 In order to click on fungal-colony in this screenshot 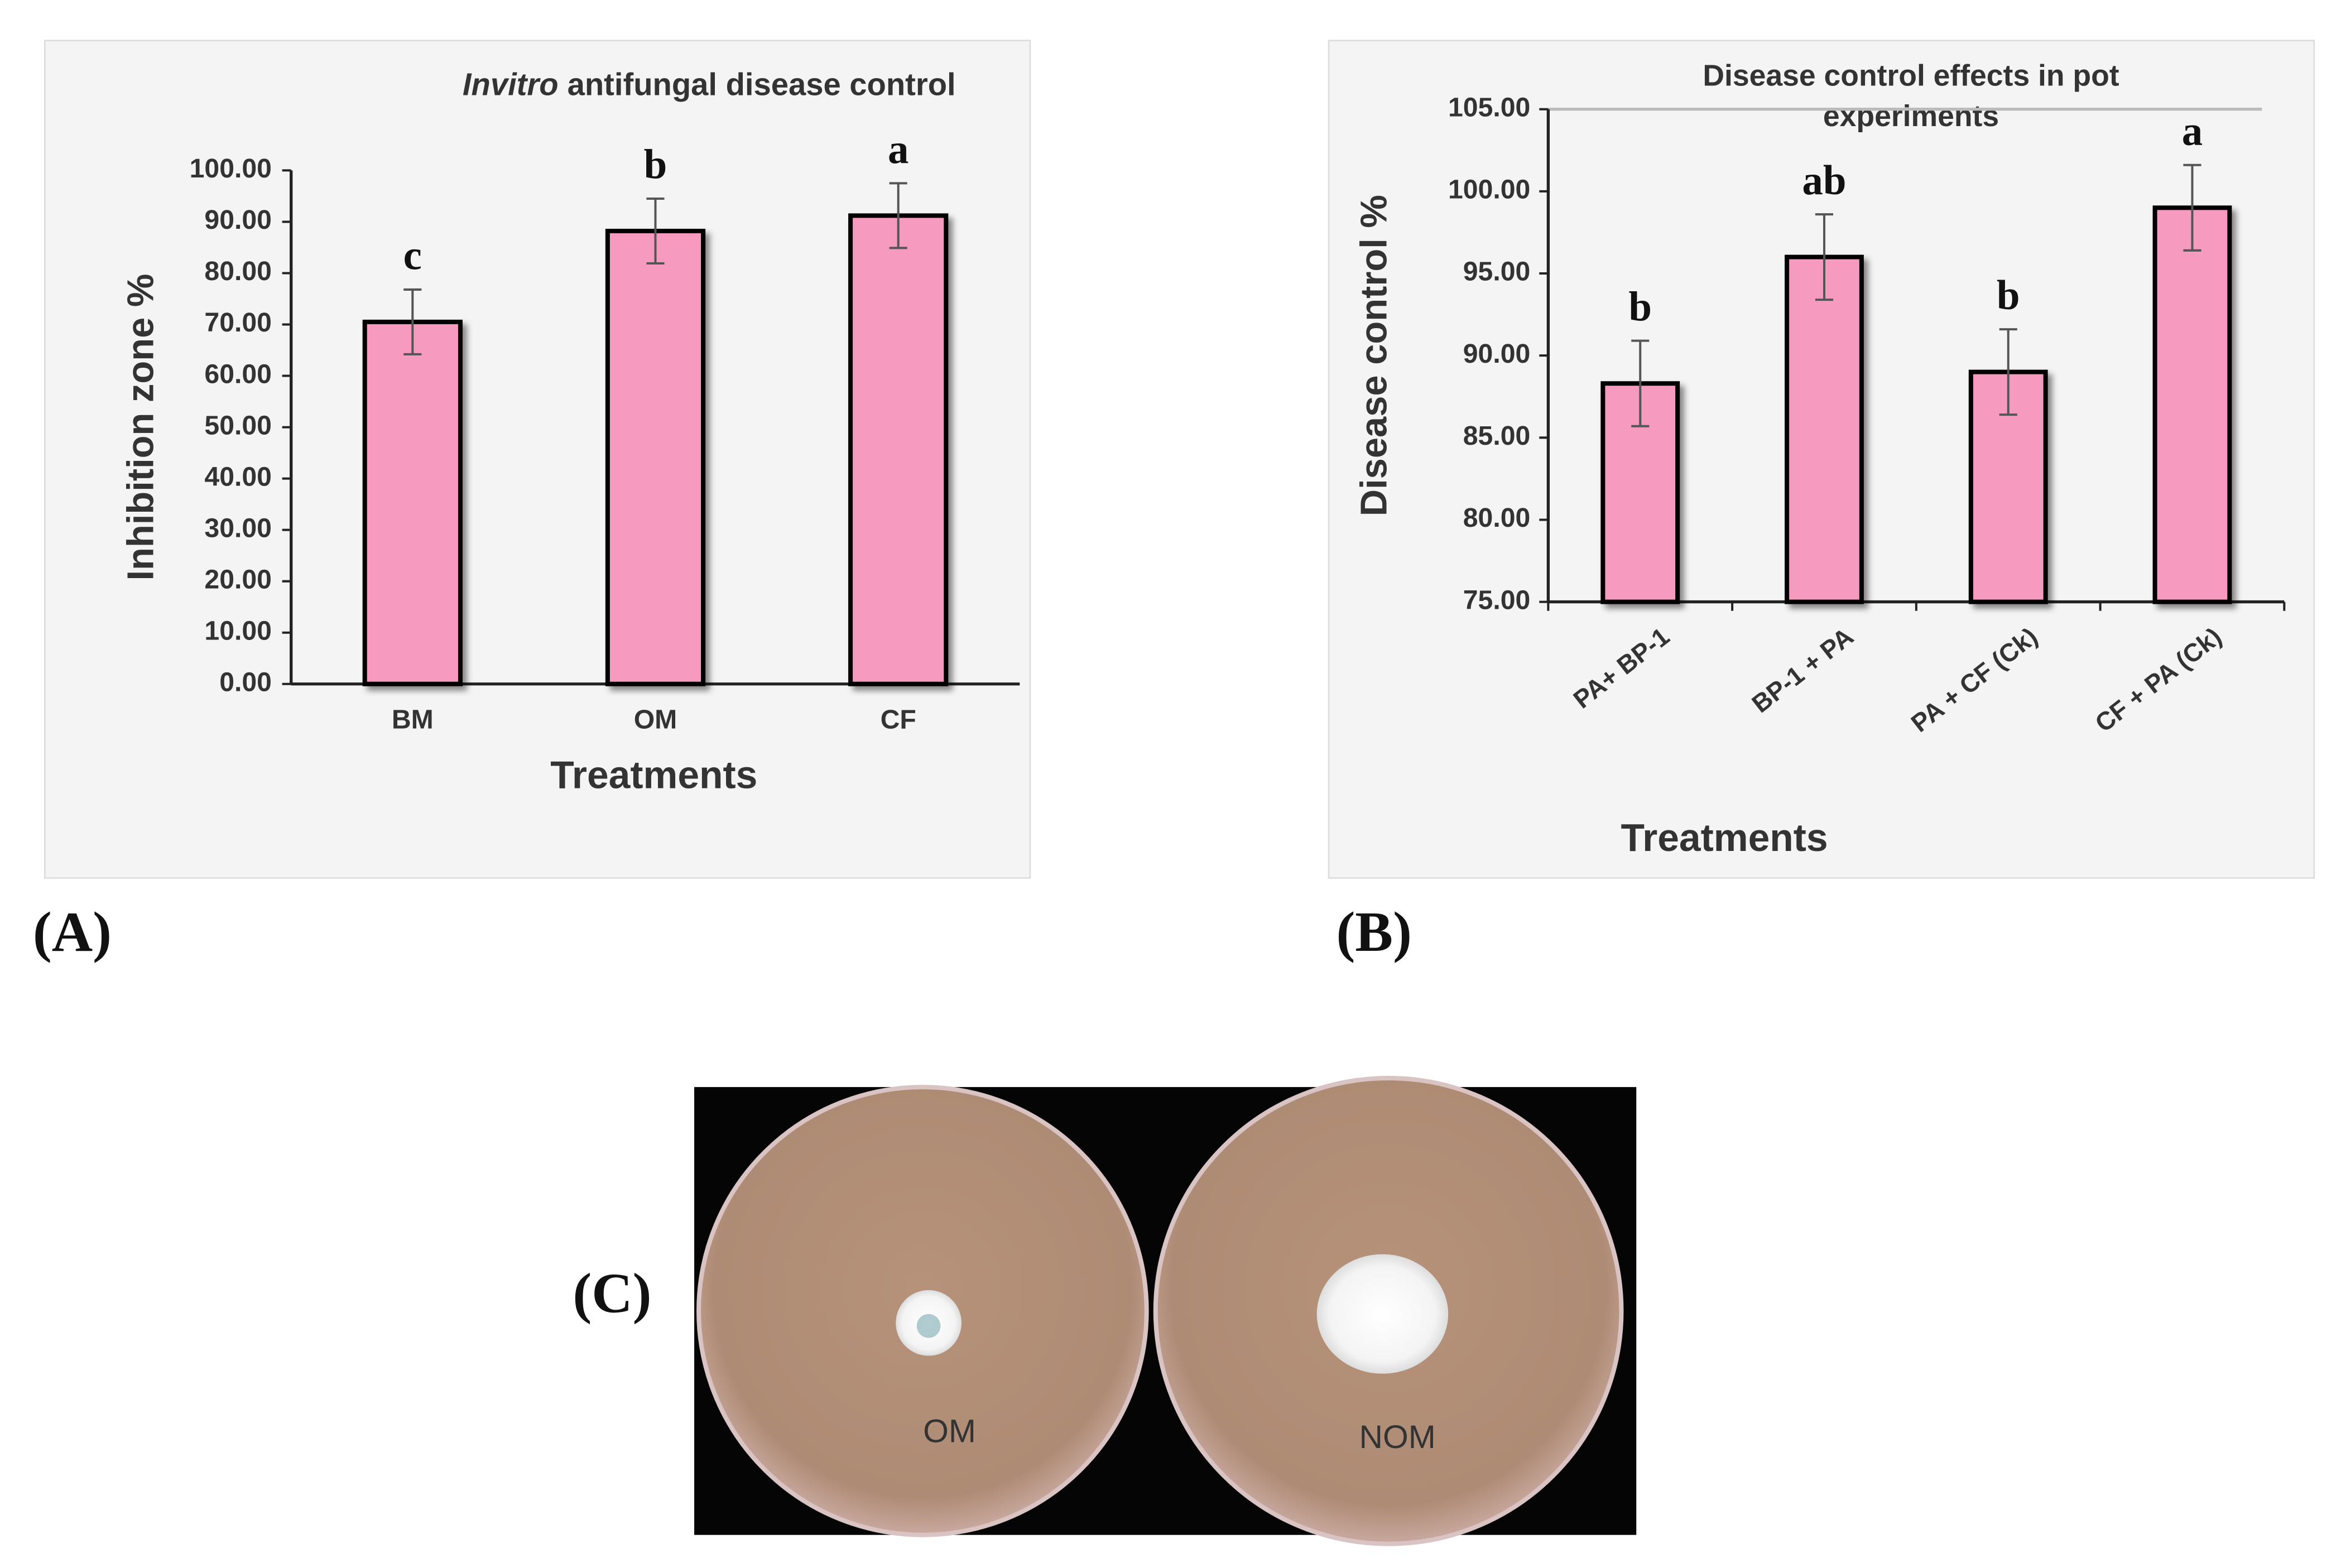, I will do `click(1383, 1314)`.